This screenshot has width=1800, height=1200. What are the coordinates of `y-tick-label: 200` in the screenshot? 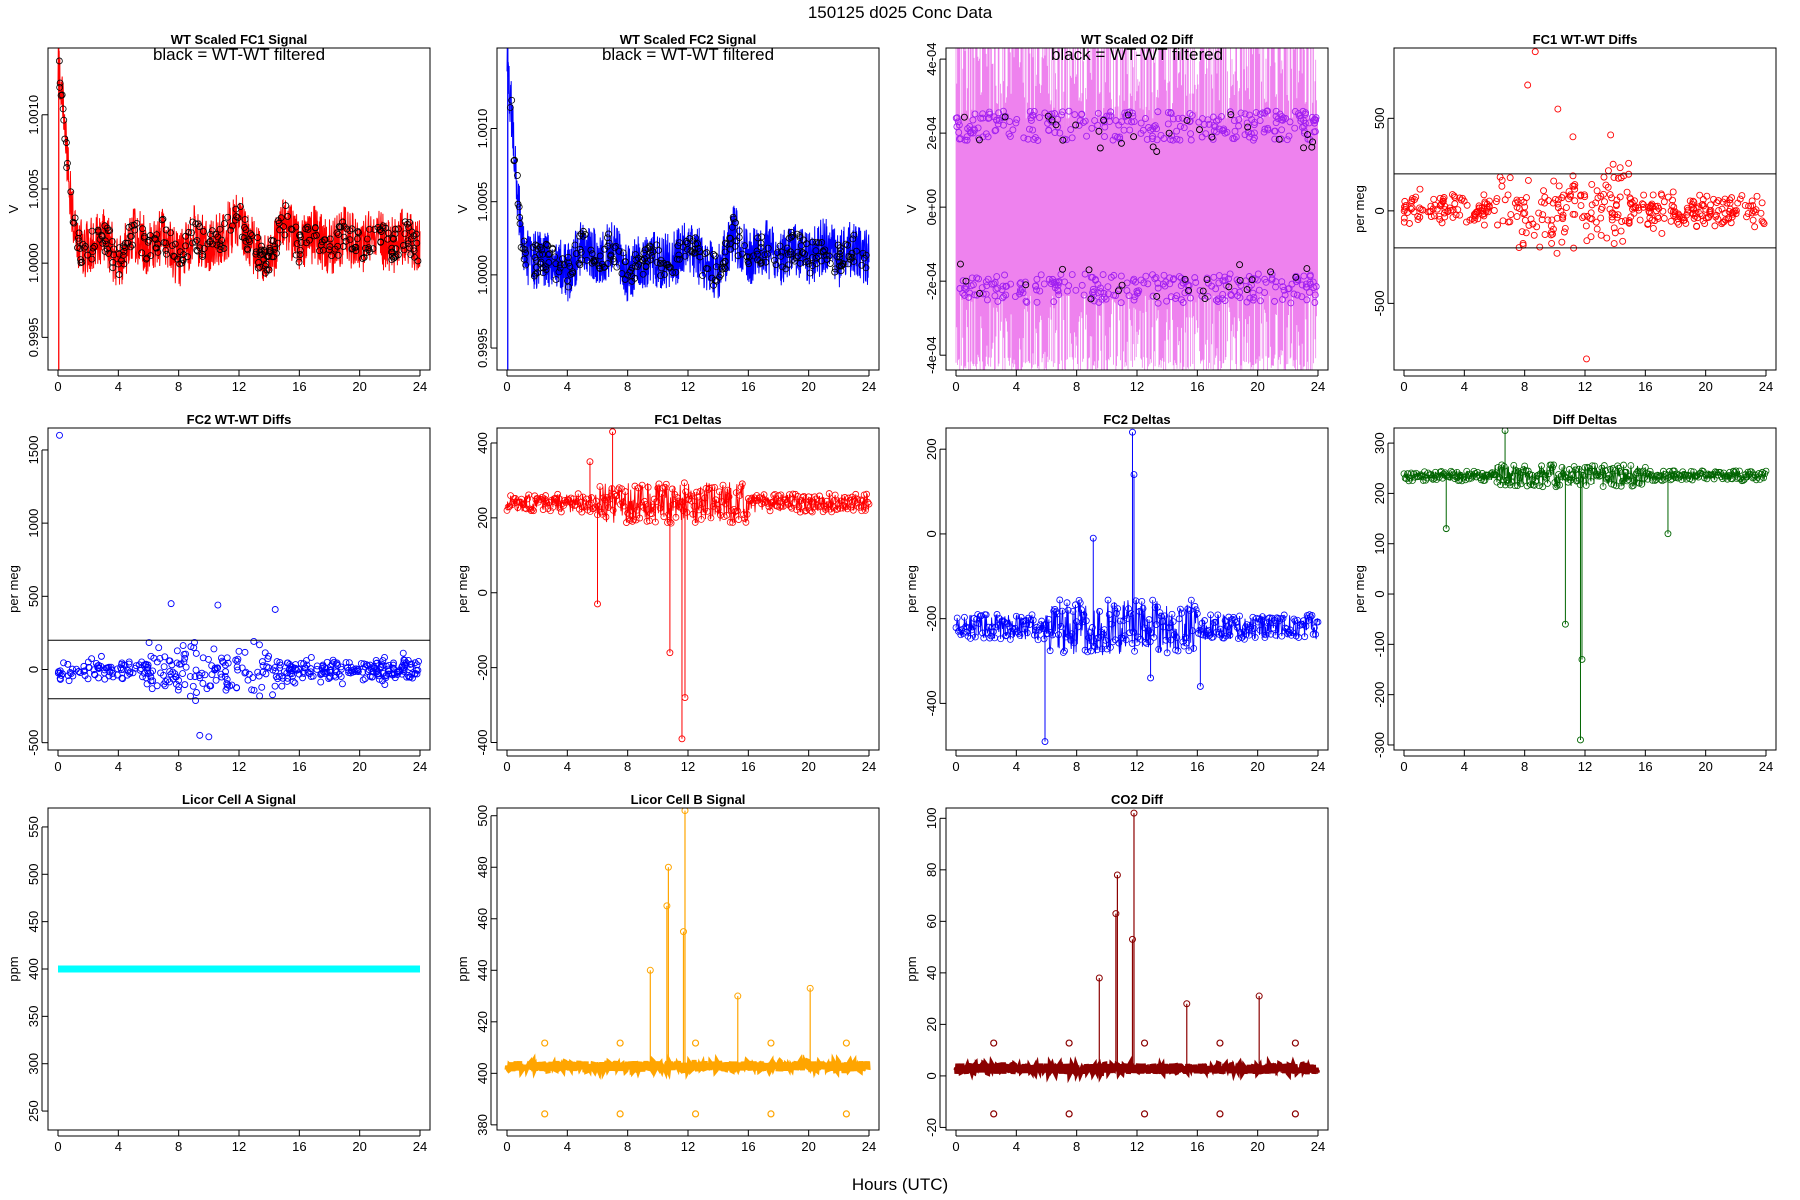 It's located at (482, 518).